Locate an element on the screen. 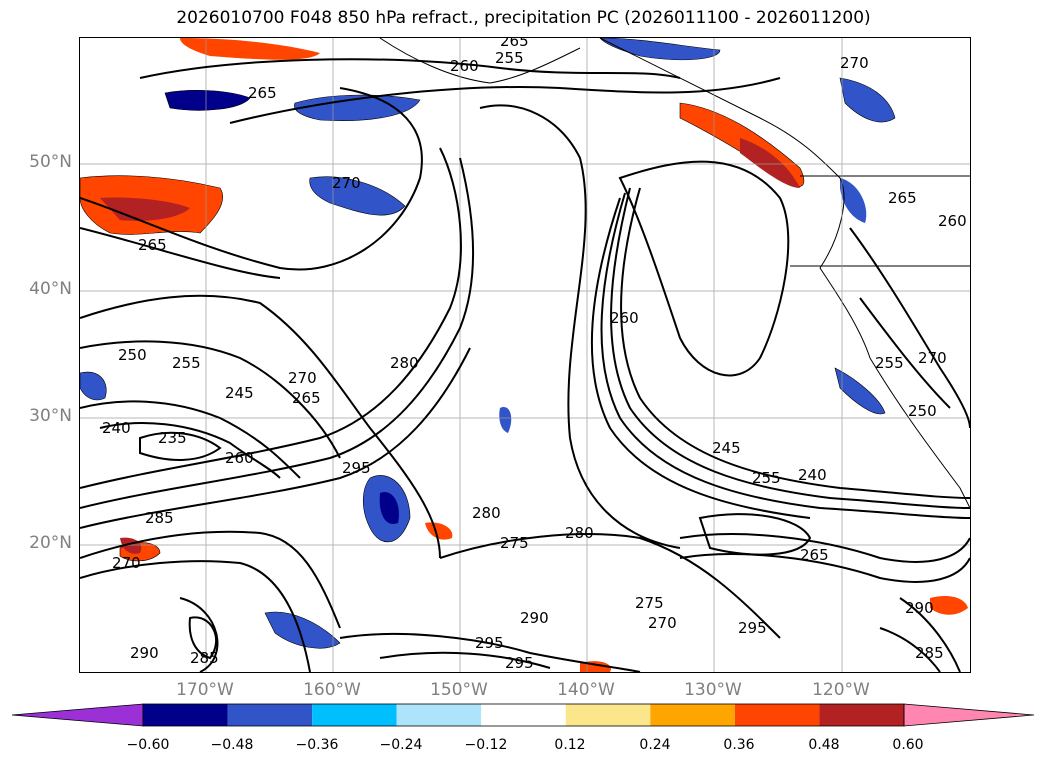  colorbar-tick: −0.48 is located at coordinates (232, 745).